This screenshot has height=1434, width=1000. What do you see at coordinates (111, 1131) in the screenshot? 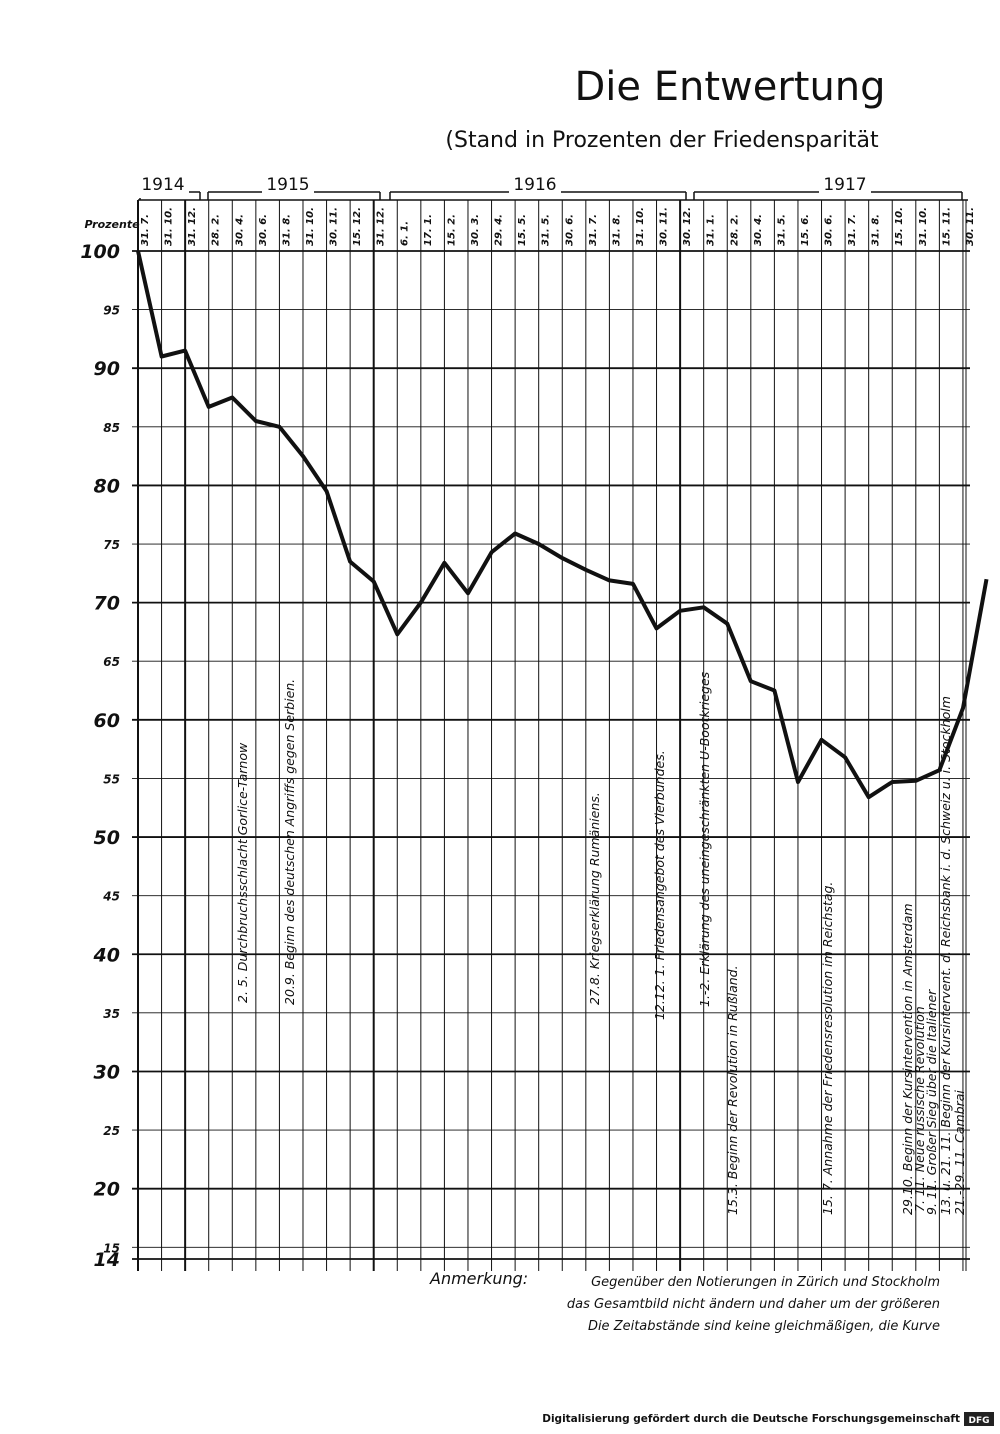
I see `y-tick-label: 25` at bounding box center [111, 1131].